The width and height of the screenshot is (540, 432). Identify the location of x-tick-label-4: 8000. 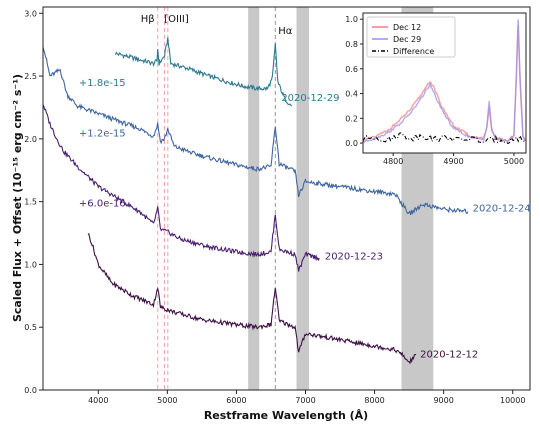
(374, 400).